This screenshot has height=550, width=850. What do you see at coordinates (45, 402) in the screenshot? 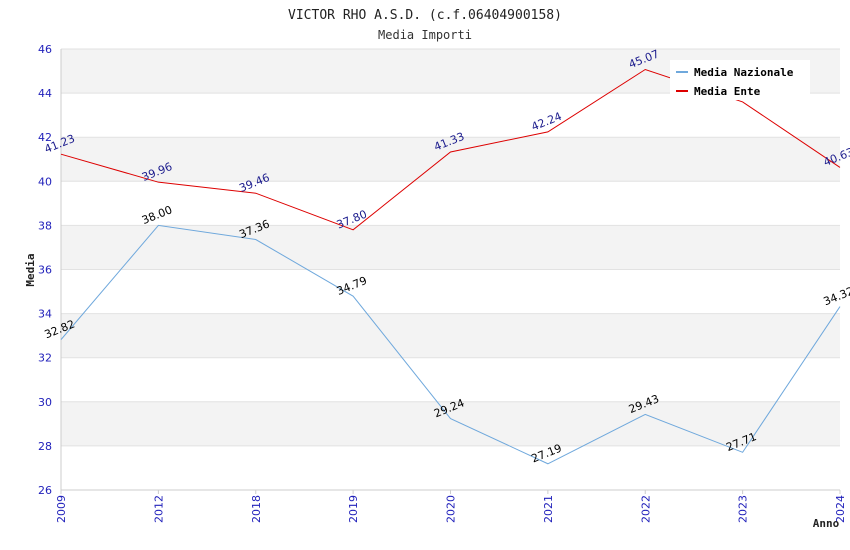
I see `y-tick-label: 30` at bounding box center [45, 402].